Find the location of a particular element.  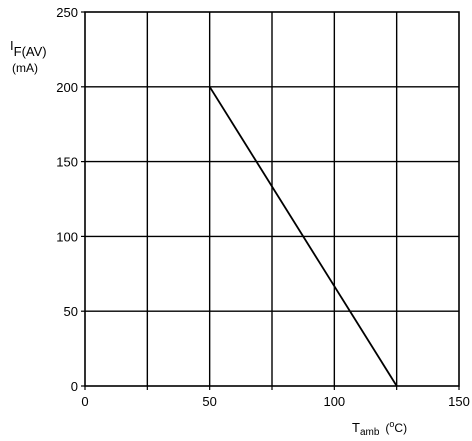

y-tick-label: 50 is located at coordinates (71, 311).